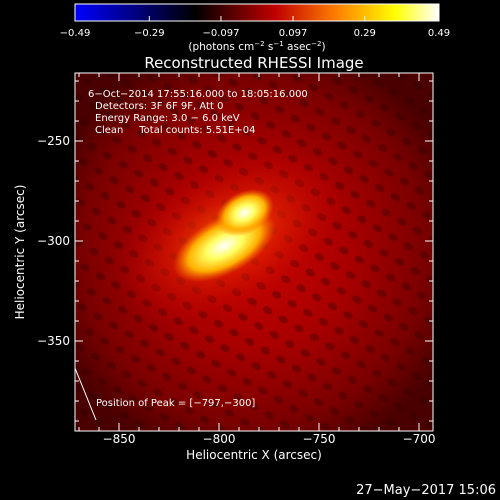  I want to click on colorbar-tick-label: −0.097, so click(220, 33).